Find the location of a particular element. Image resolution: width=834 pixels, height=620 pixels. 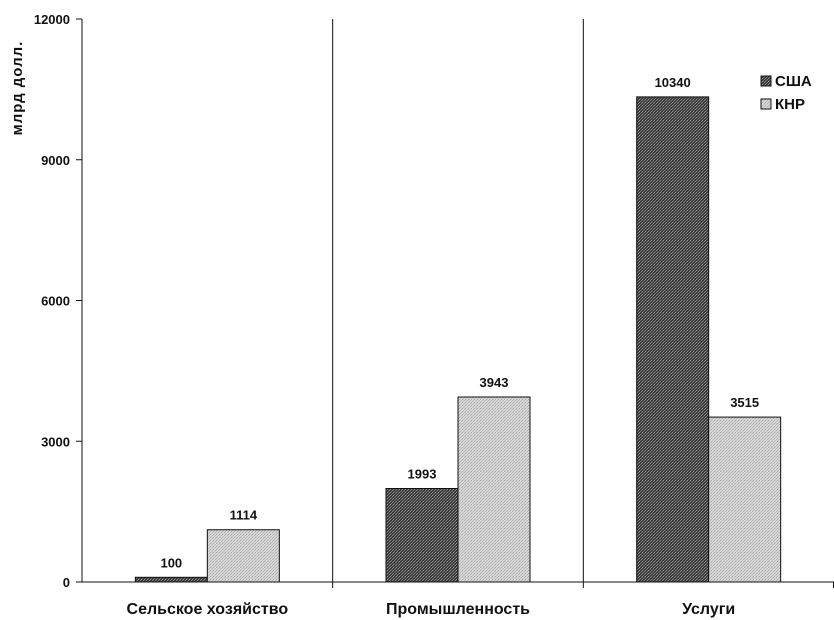

data-label-usa: 10340 is located at coordinates (673, 82).